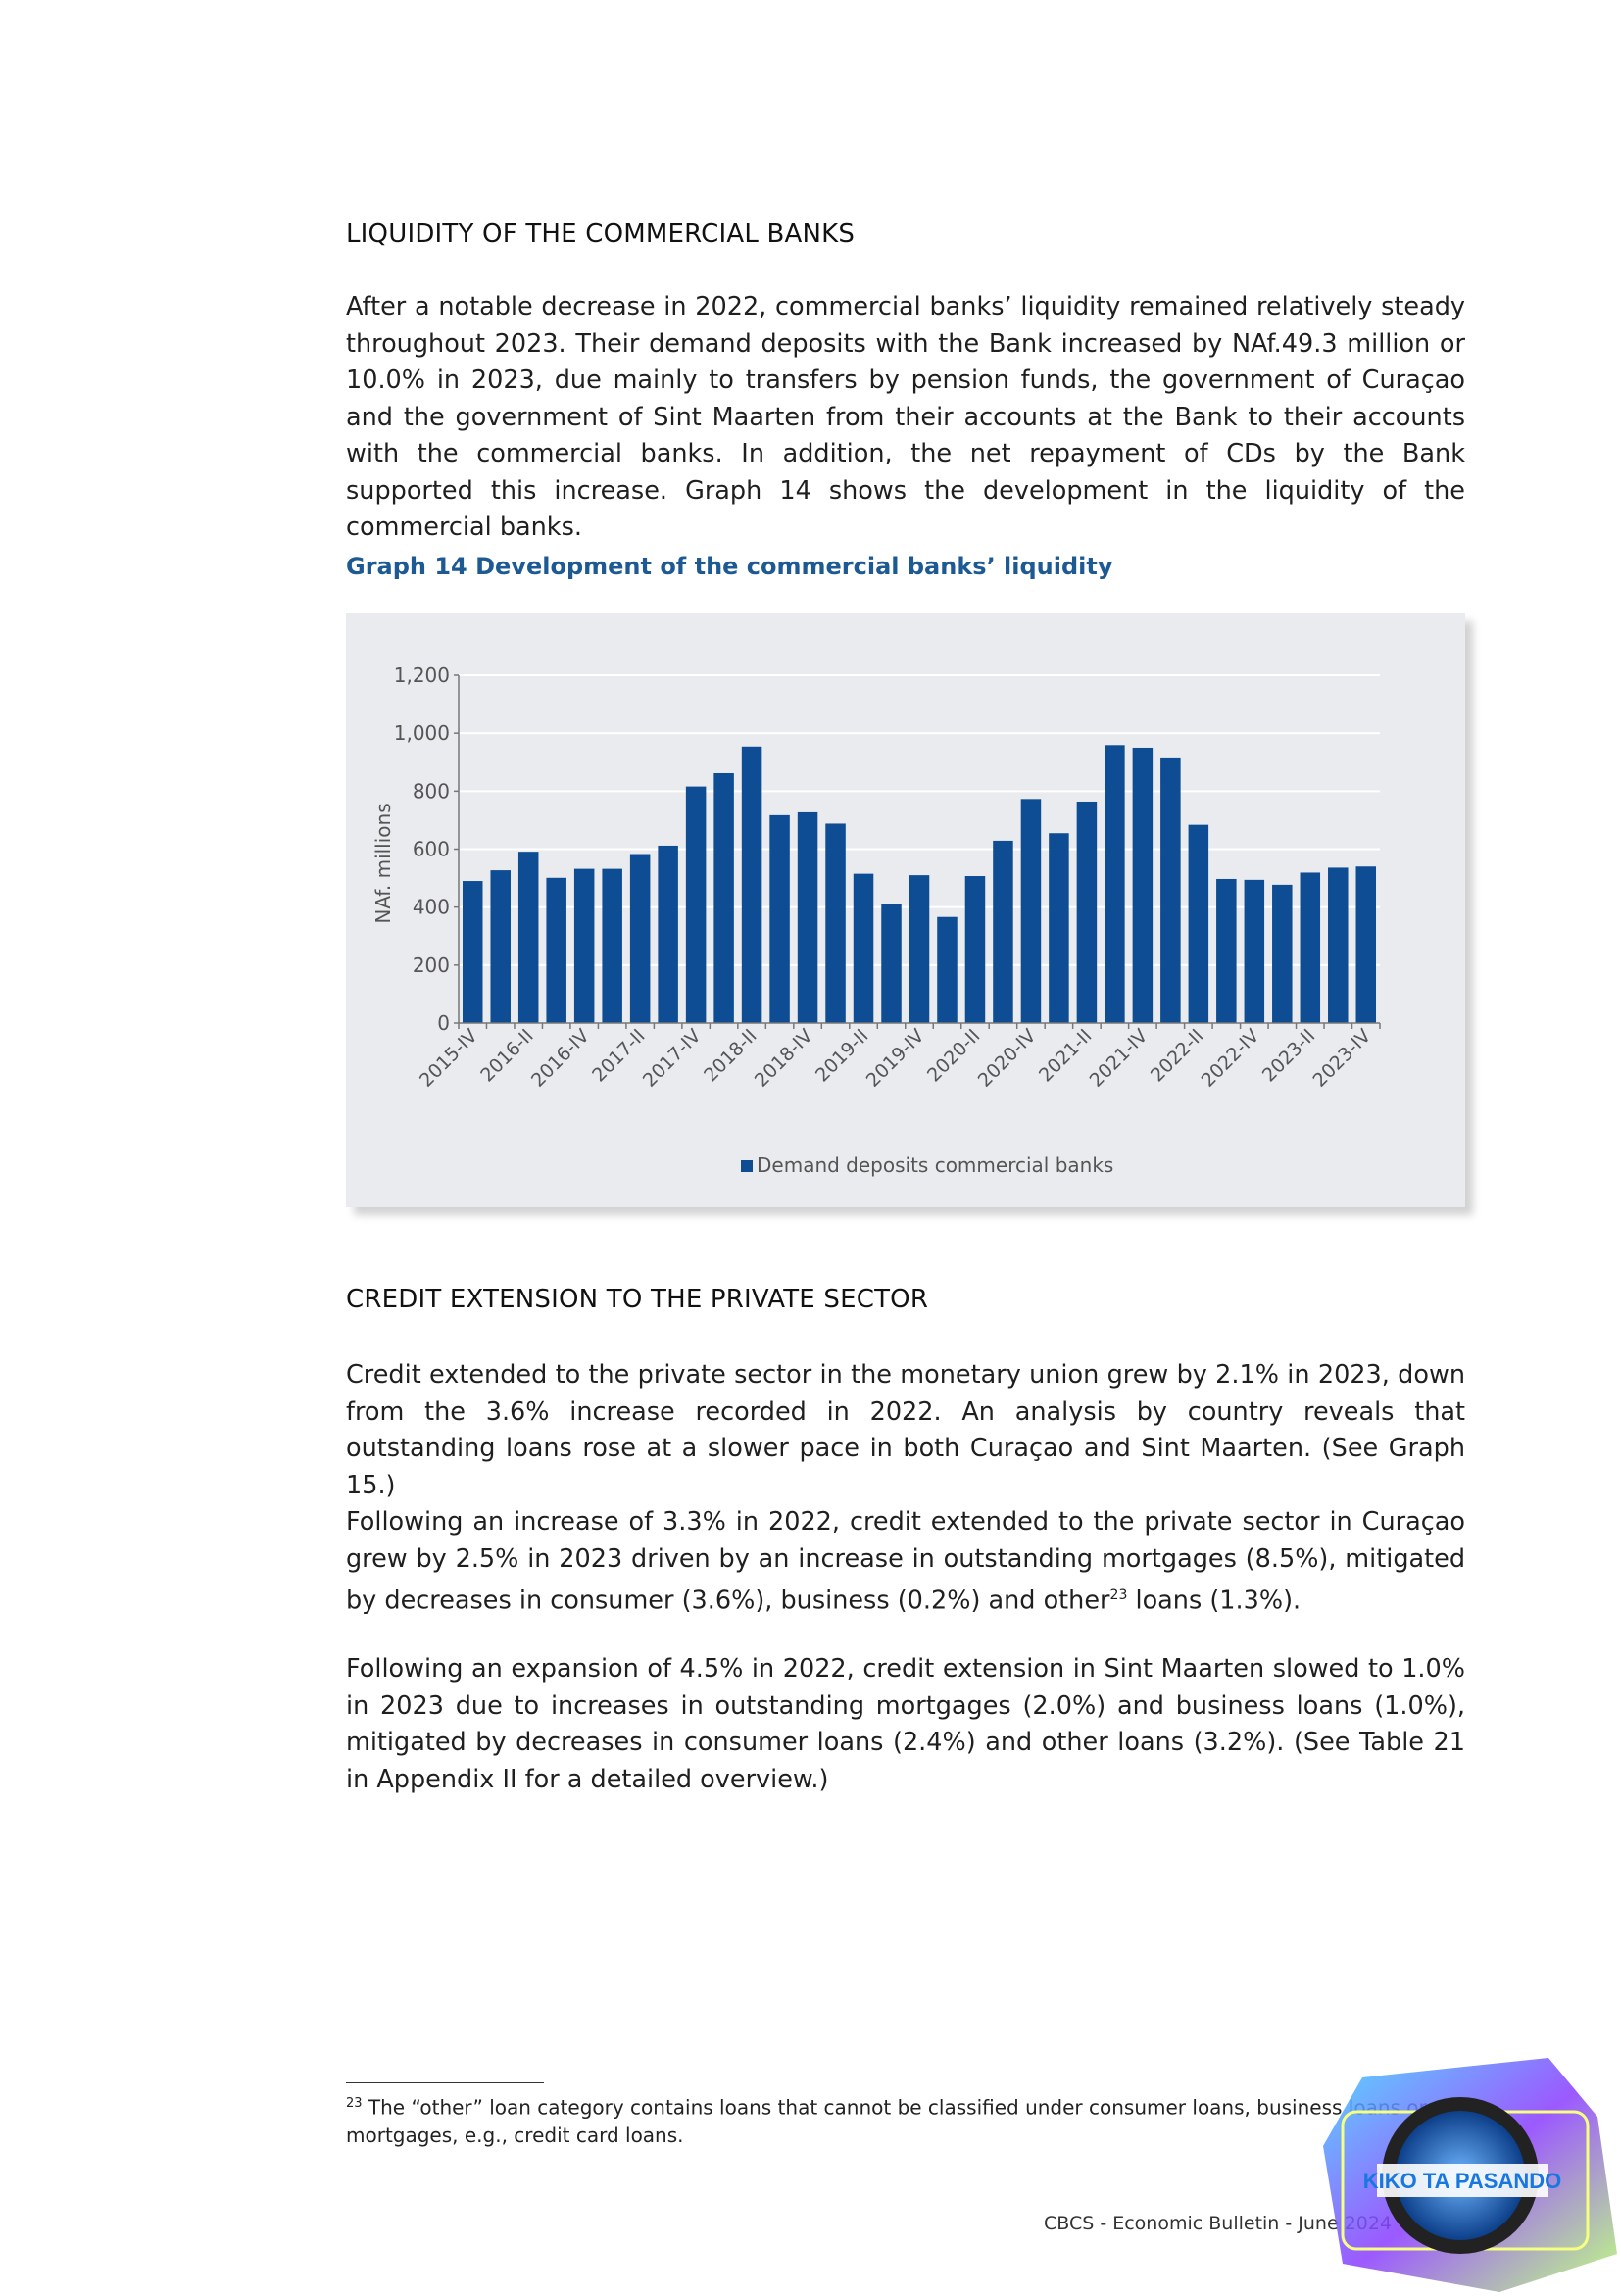  What do you see at coordinates (895, 1058) in the screenshot?
I see `x-tick-label: 2019-IV` at bounding box center [895, 1058].